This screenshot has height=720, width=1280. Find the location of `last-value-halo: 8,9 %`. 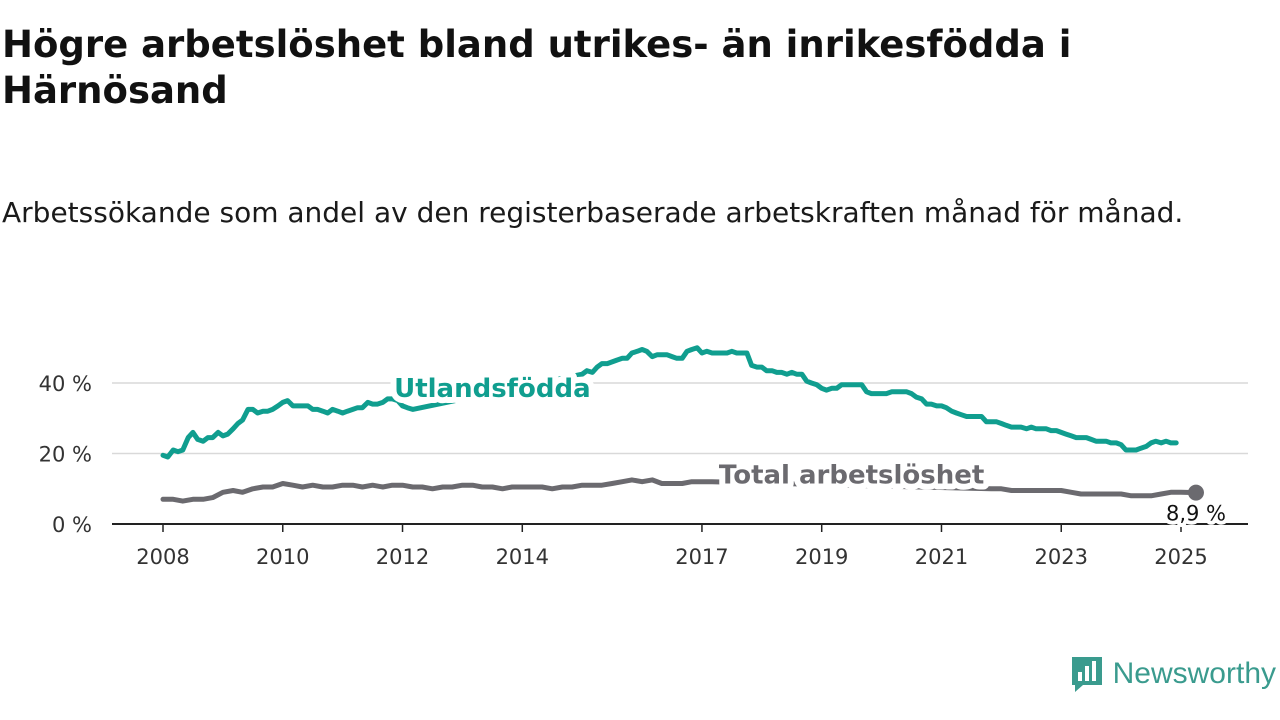

last-value-halo: 8,9 % is located at coordinates (1196, 514).